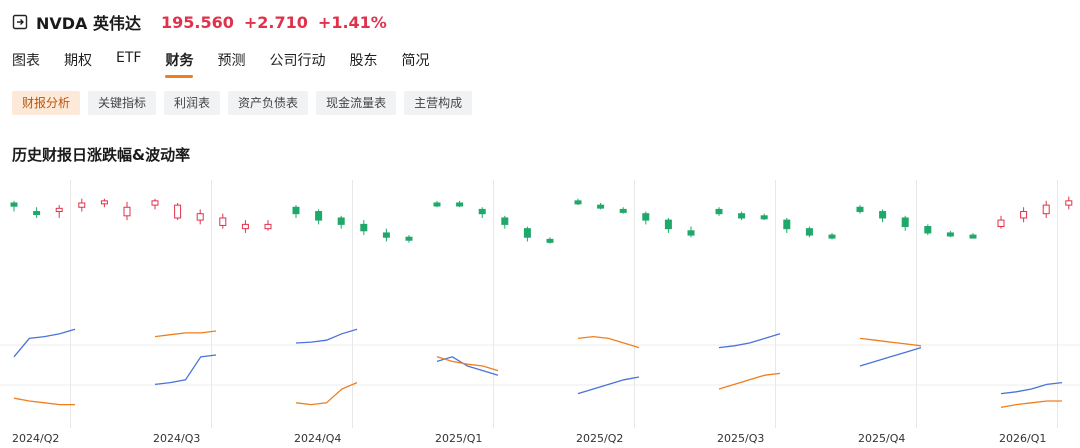 This screenshot has height=448, width=1080. I want to click on quarter-label: 2025/Q2, so click(599, 438).